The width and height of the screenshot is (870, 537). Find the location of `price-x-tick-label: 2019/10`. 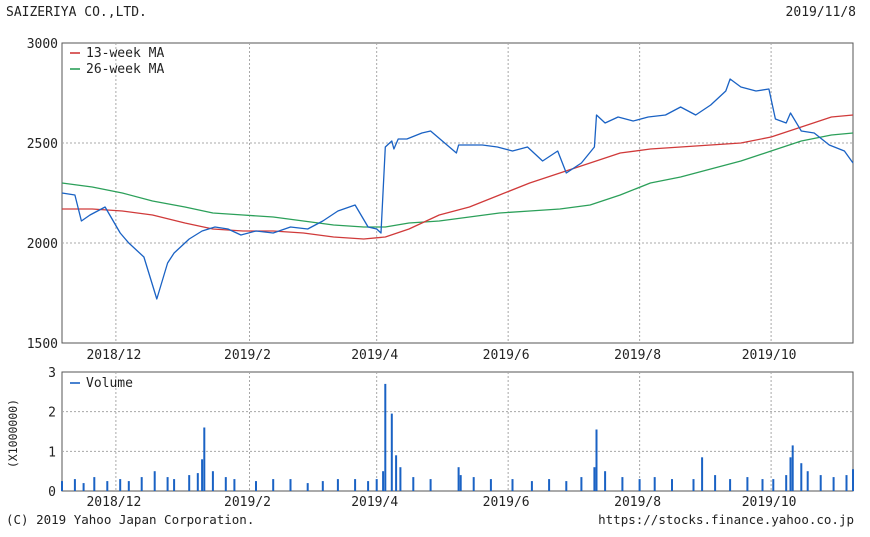

price-x-tick-label: 2019/10 is located at coordinates (769, 355).